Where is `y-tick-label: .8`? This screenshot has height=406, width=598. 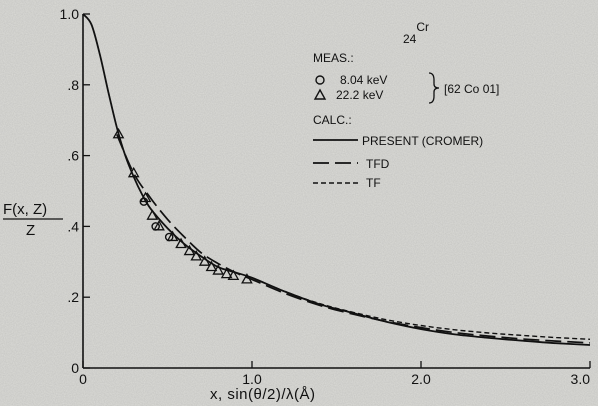
y-tick-label: .8 is located at coordinates (73, 85).